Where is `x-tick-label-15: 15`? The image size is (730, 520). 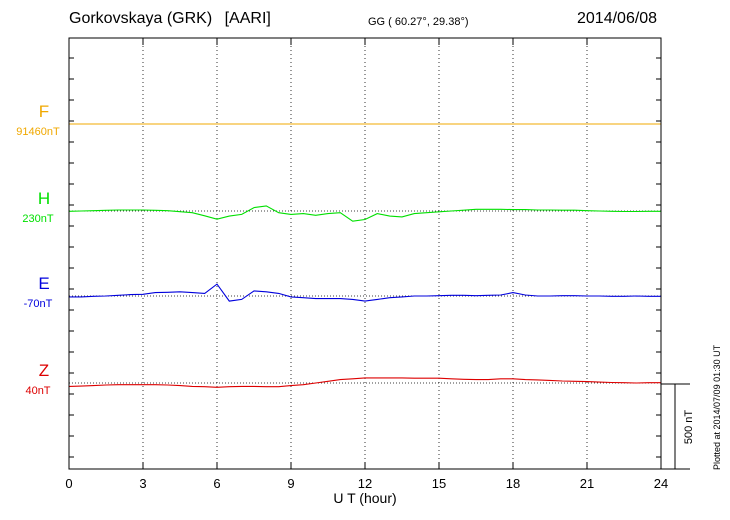
x-tick-label-15: 15 is located at coordinates (439, 483).